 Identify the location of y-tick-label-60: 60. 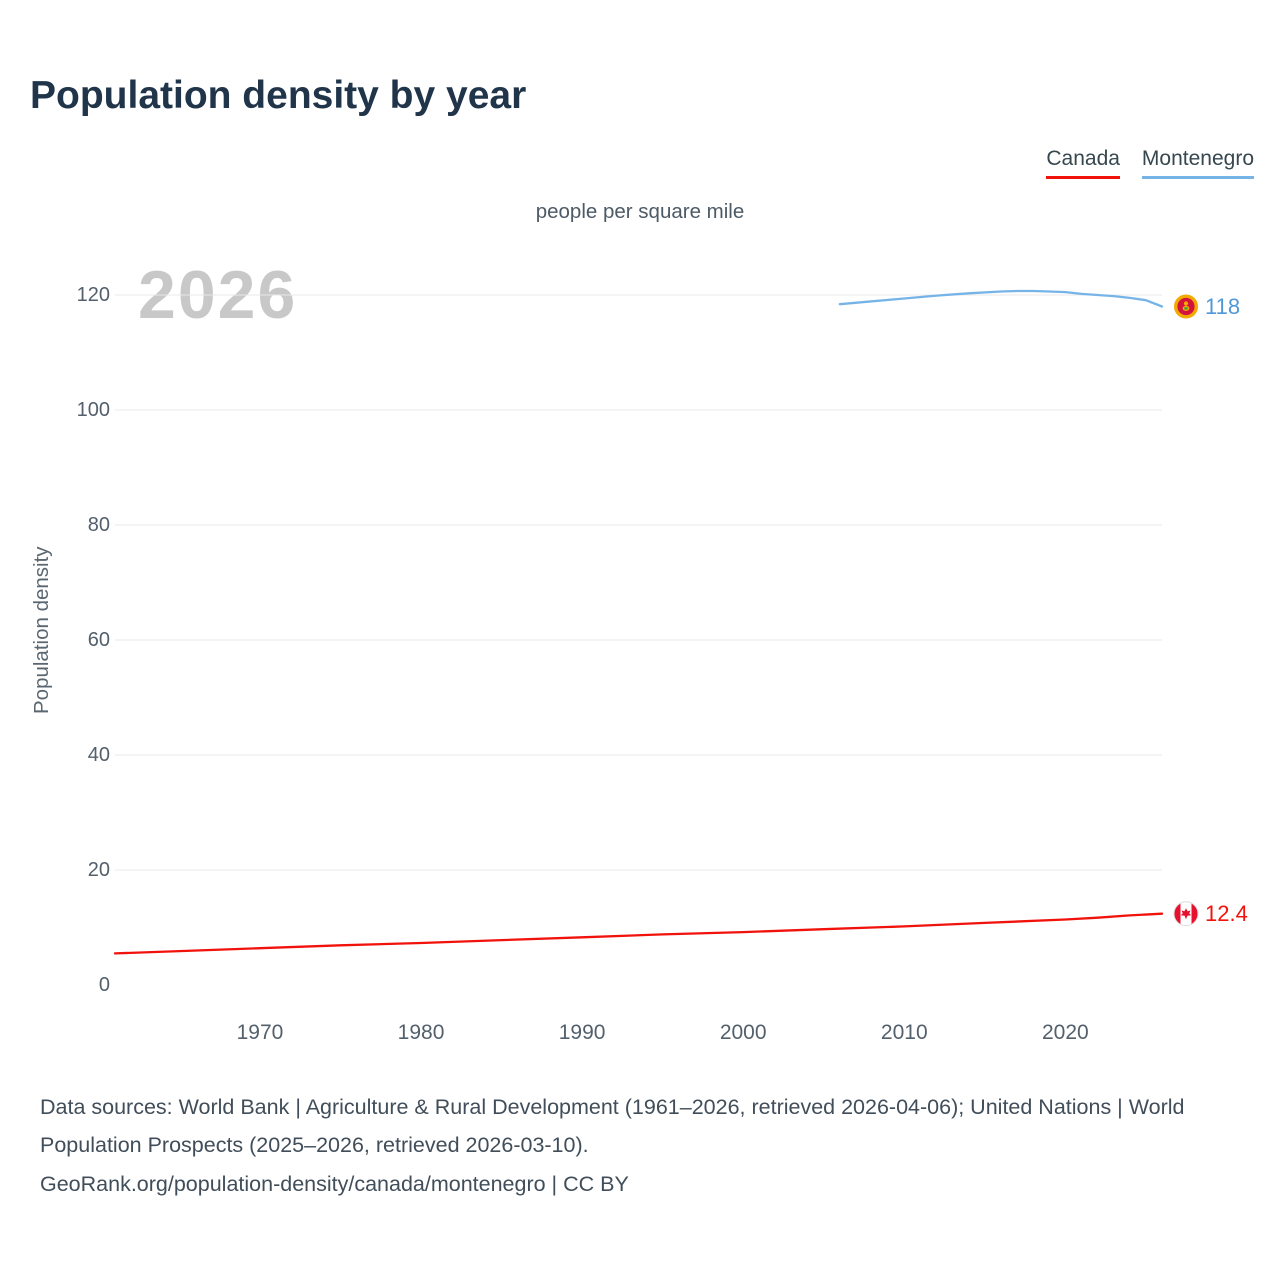
(98, 640).